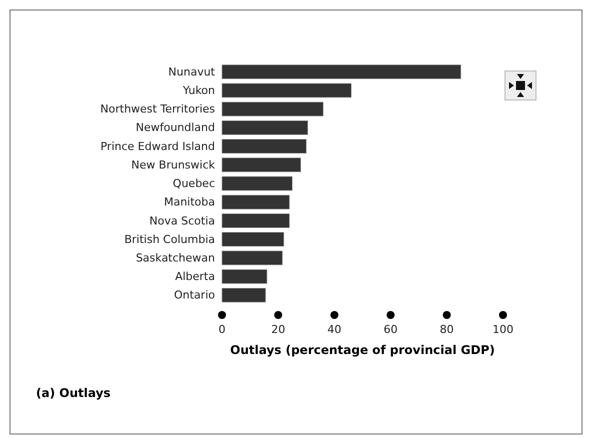 The width and height of the screenshot is (592, 444). What do you see at coordinates (199, 90) in the screenshot?
I see `y-tick-label: Yukon` at bounding box center [199, 90].